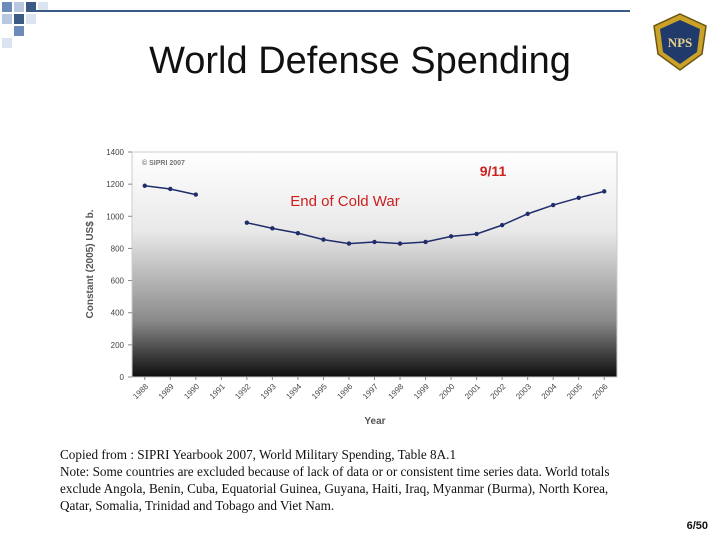 The image size is (720, 540). I want to click on x-axis-label: Year, so click(374, 421).